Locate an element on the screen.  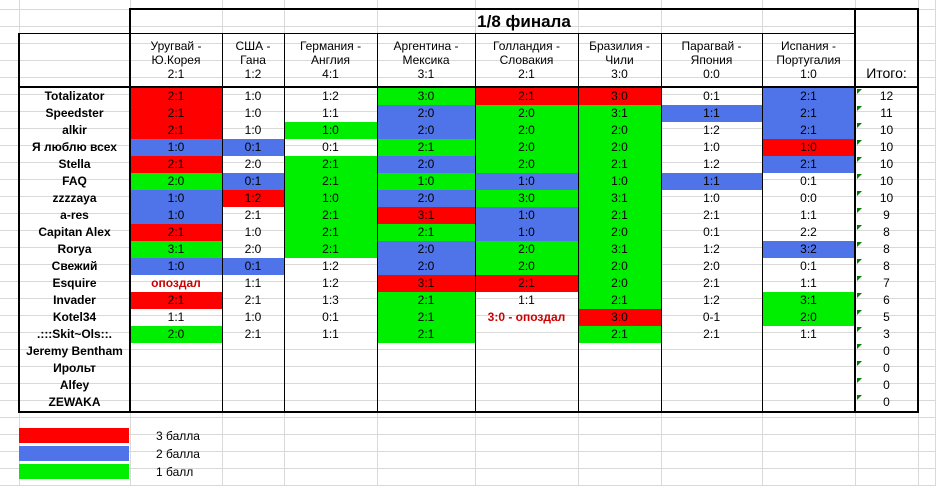
participant-name: Invader is located at coordinates (74, 300).